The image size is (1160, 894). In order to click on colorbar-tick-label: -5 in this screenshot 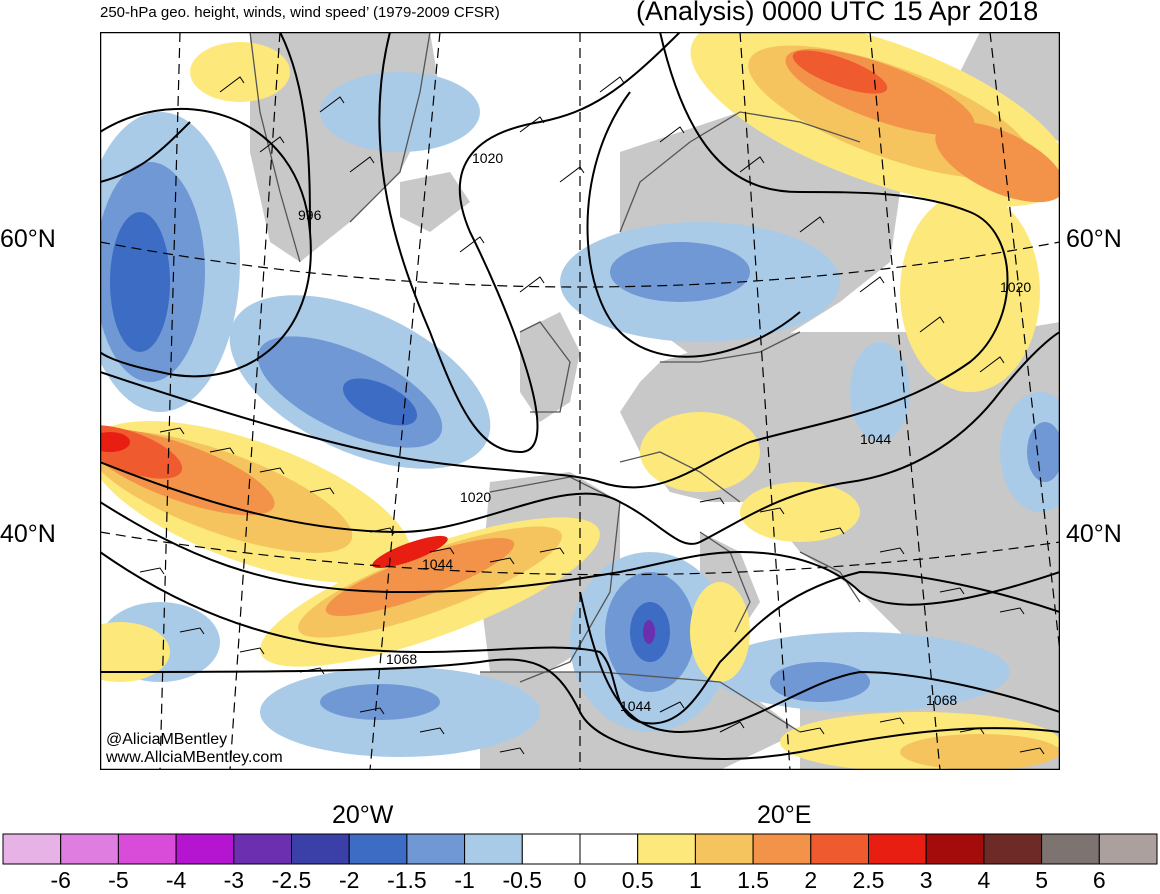, I will do `click(118, 880)`.